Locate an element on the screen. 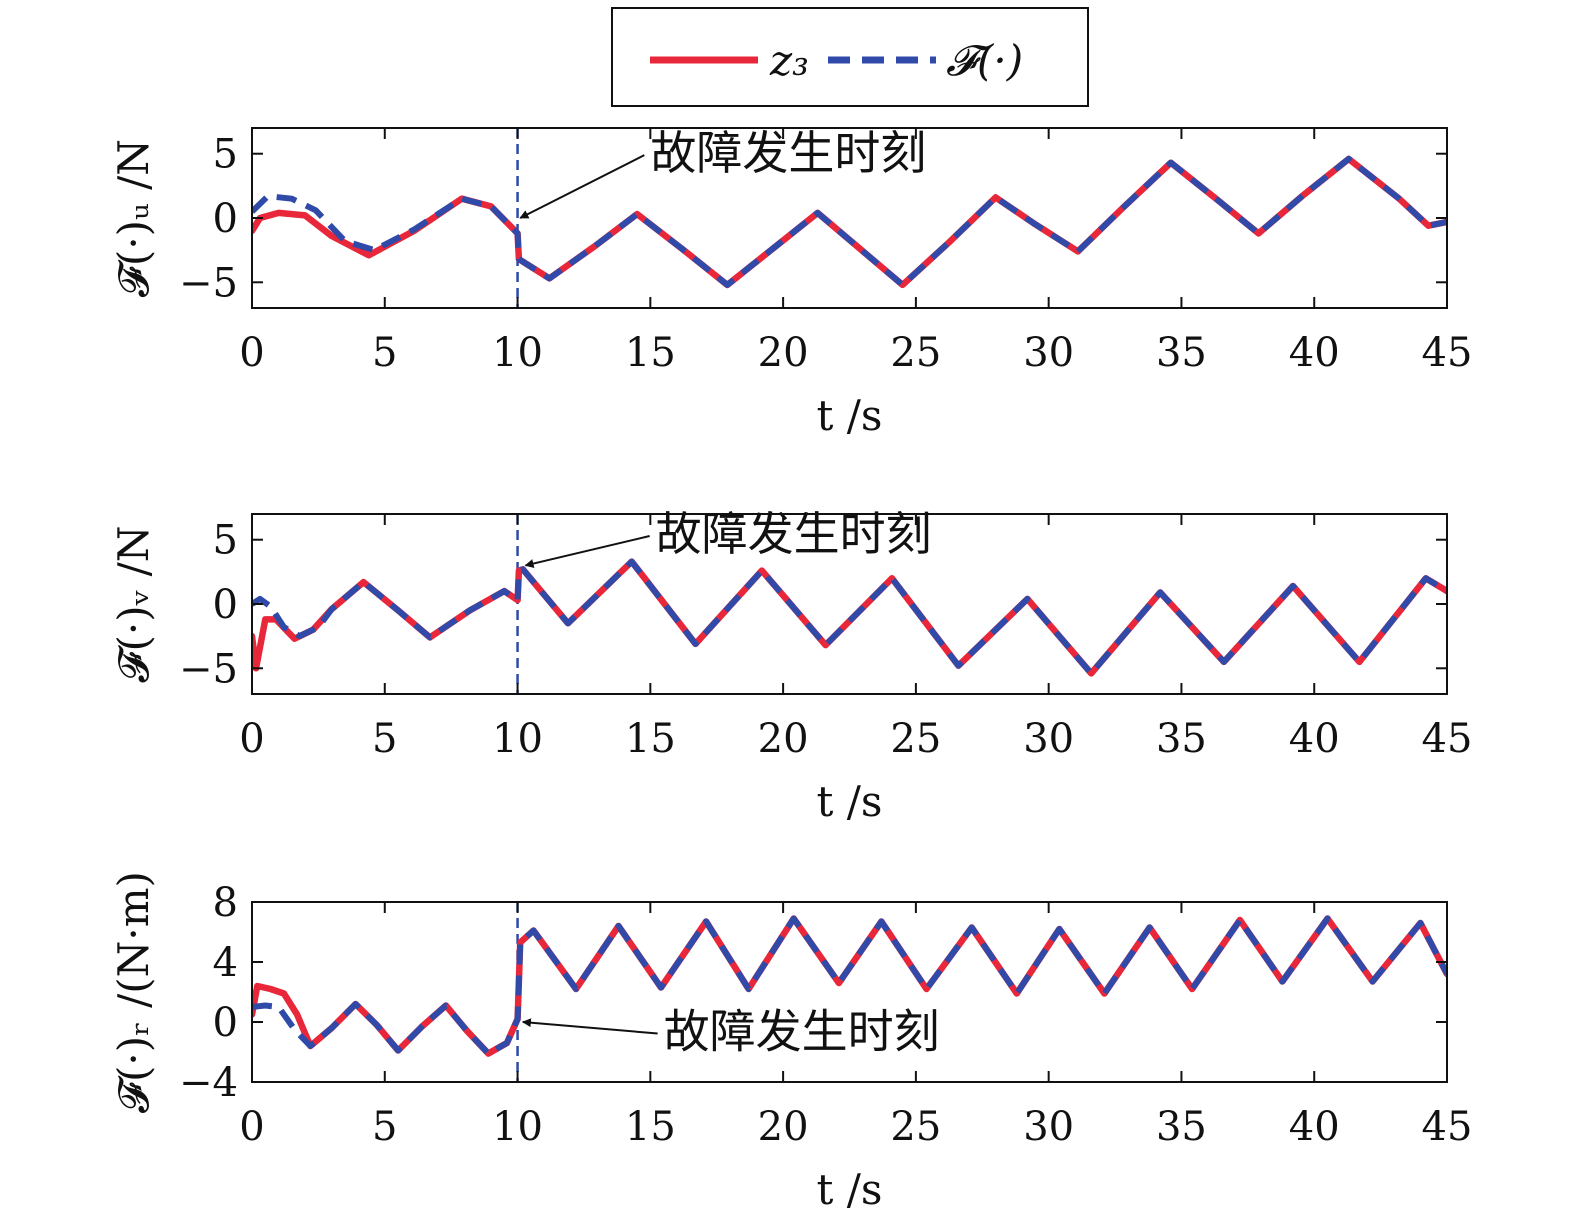 This screenshot has width=1575, height=1230. legend: z₃ 𝓕(·) is located at coordinates (850, 57).